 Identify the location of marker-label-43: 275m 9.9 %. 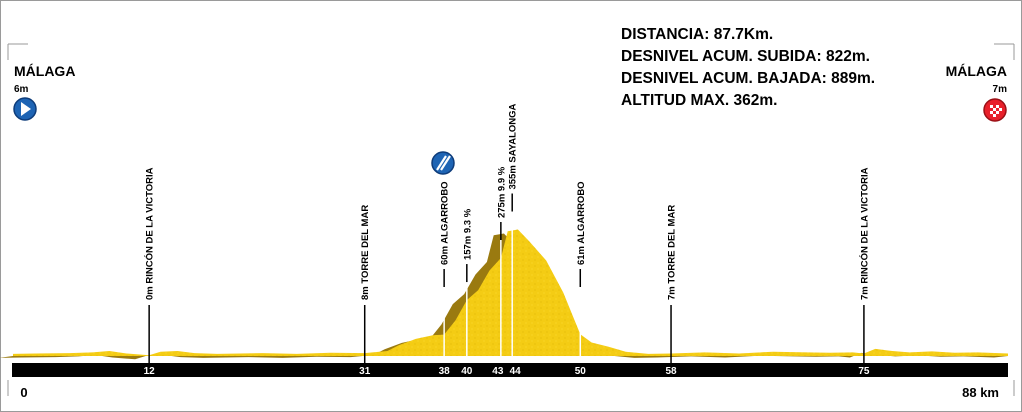
(501, 192).